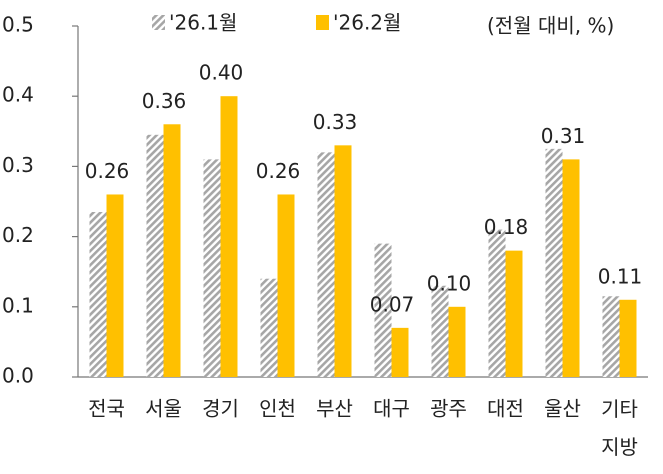 The image size is (663, 474). Describe the element at coordinates (220, 409) in the screenshot. I see `x-tick-label: 경기` at that location.